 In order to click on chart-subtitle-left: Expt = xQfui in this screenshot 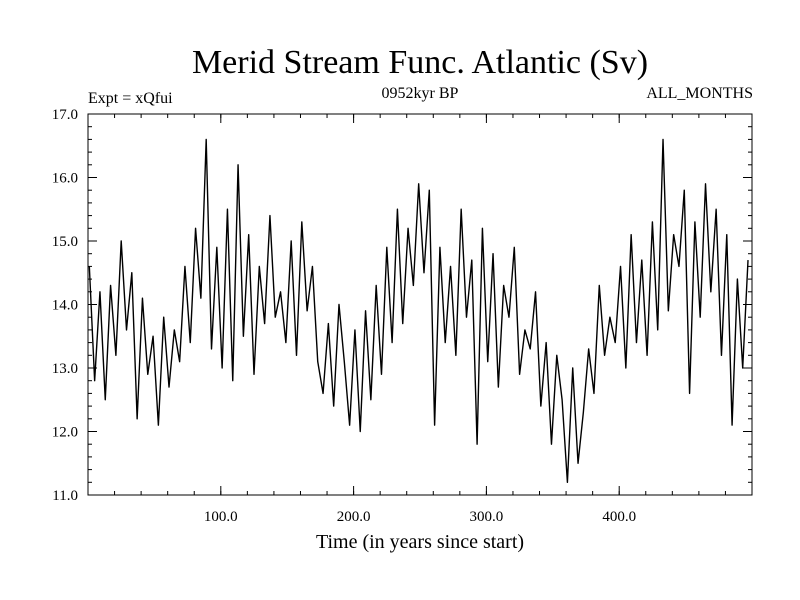, I will do `click(130, 98)`.